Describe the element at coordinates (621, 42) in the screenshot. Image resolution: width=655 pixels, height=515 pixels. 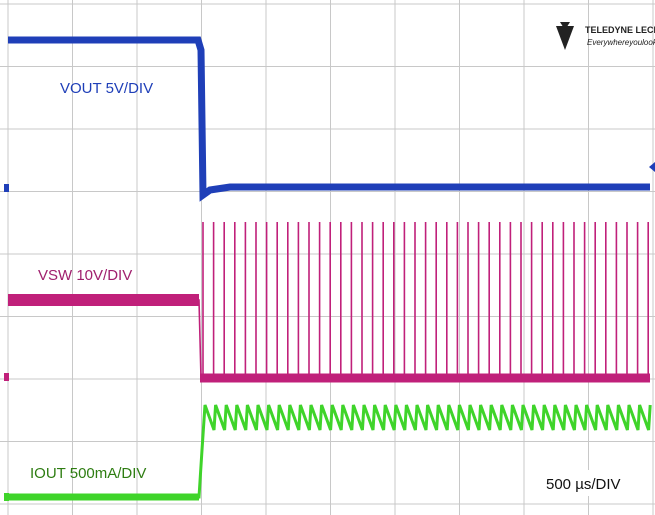
I see `logo-tagline: Everywhereyoulook` at that location.